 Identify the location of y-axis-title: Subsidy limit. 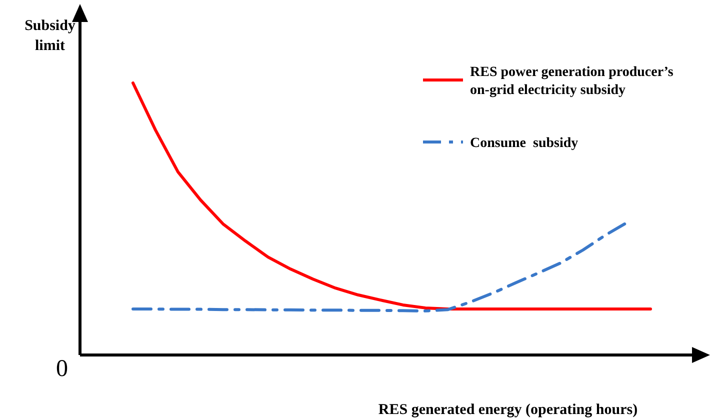
(50, 36).